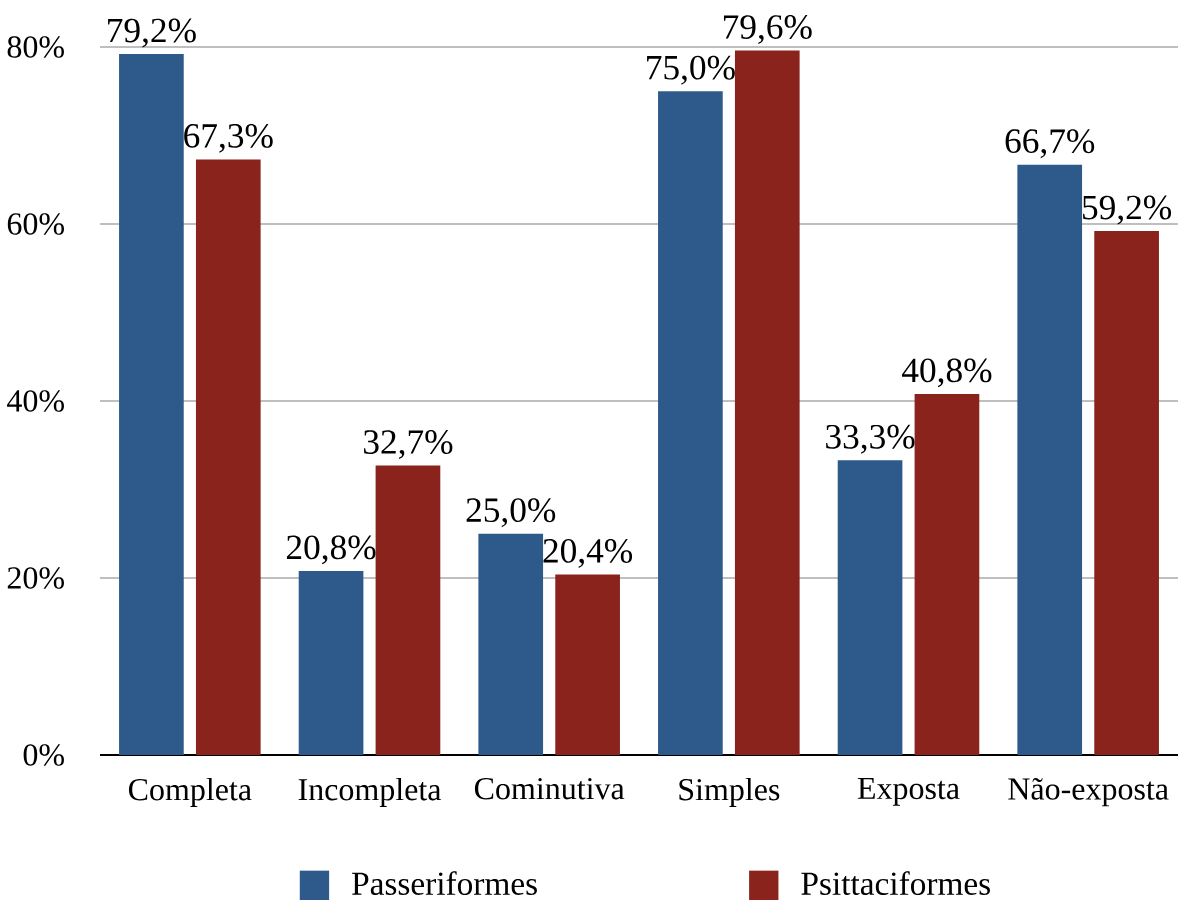 This screenshot has height=905, width=1180. What do you see at coordinates (35, 401) in the screenshot?
I see `y-tick-label: 40%` at bounding box center [35, 401].